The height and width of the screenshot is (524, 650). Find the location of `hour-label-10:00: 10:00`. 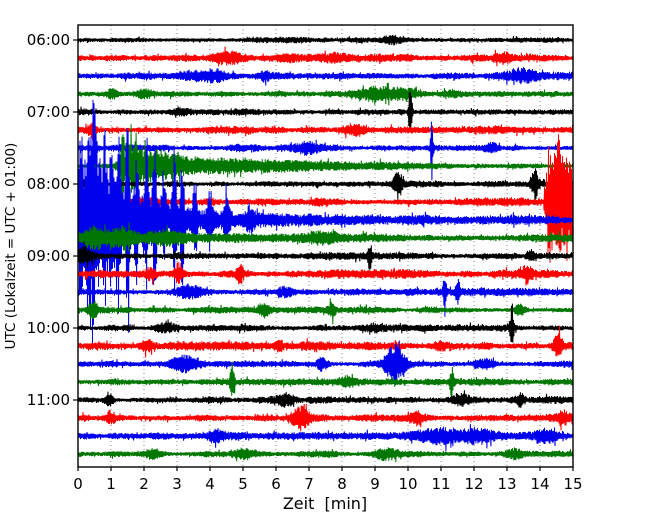

hour-label-10:00: 10:00 is located at coordinates (48, 328).